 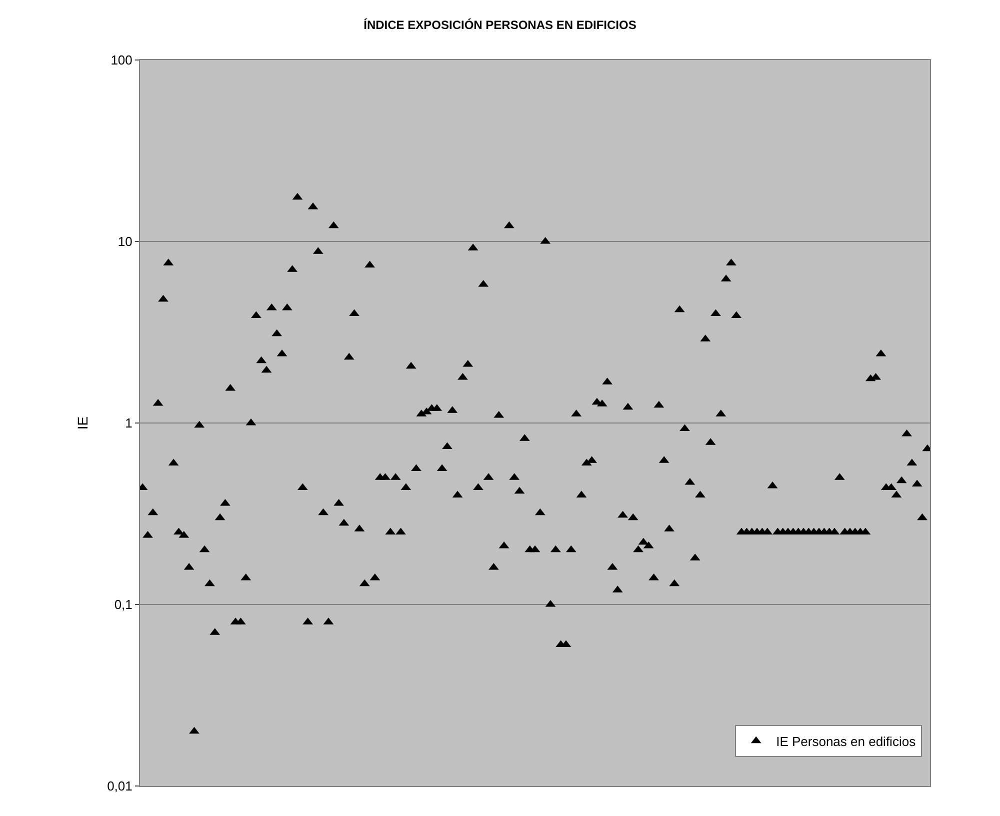 What do you see at coordinates (128, 423) in the screenshot?
I see `y-tick-label: 1` at bounding box center [128, 423].